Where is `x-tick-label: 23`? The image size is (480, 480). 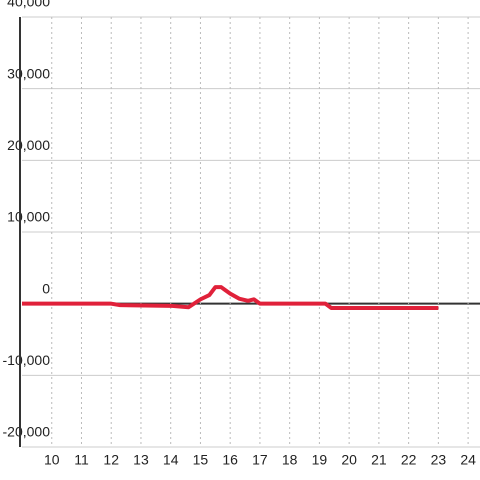 x-tick-label: 23 is located at coordinates (439, 460).